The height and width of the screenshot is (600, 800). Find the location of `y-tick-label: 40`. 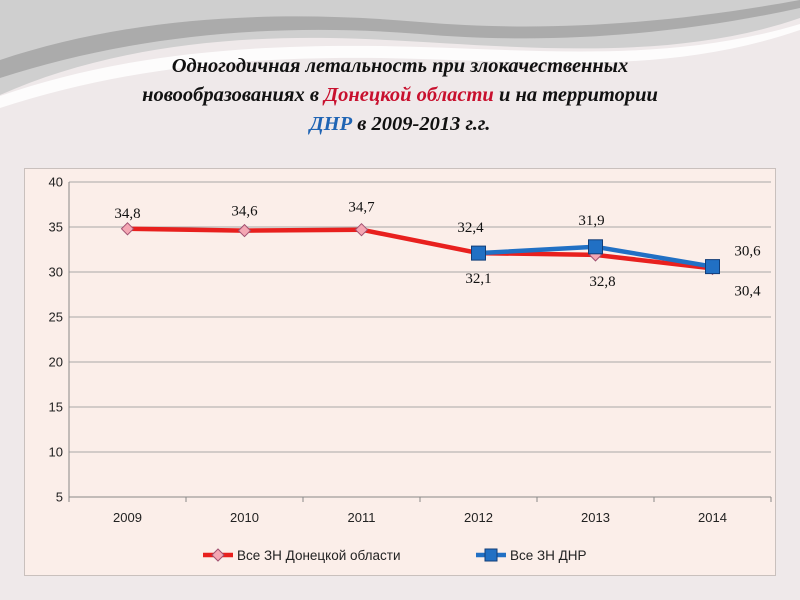

y-tick-label: 40 is located at coordinates (56, 182).